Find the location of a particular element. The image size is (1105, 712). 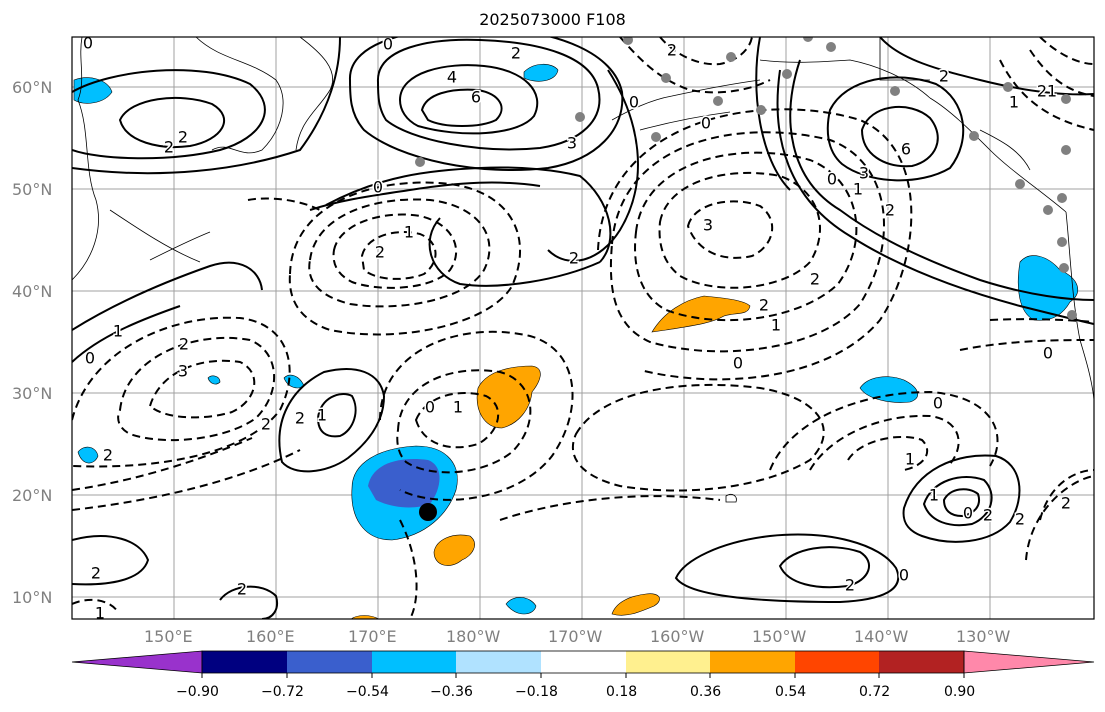

colorbar-low-extend is located at coordinates (137, 662).